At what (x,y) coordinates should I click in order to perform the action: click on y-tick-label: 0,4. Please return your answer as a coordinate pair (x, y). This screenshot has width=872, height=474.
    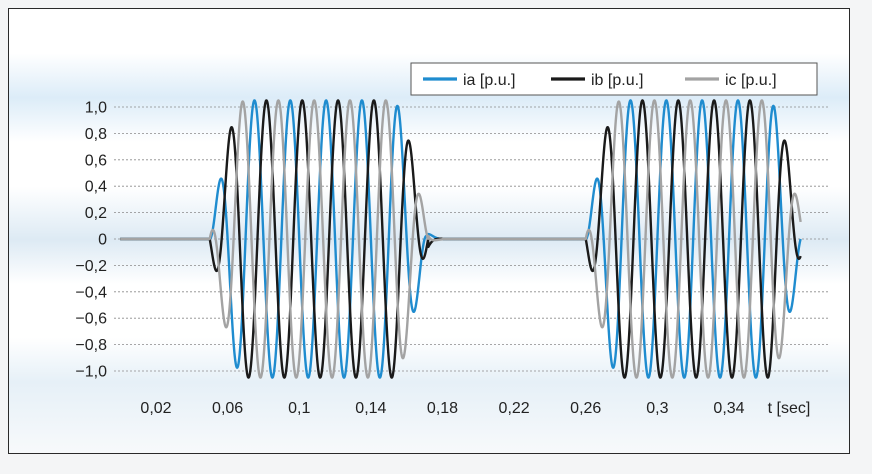
    Looking at the image, I should click on (96, 187).